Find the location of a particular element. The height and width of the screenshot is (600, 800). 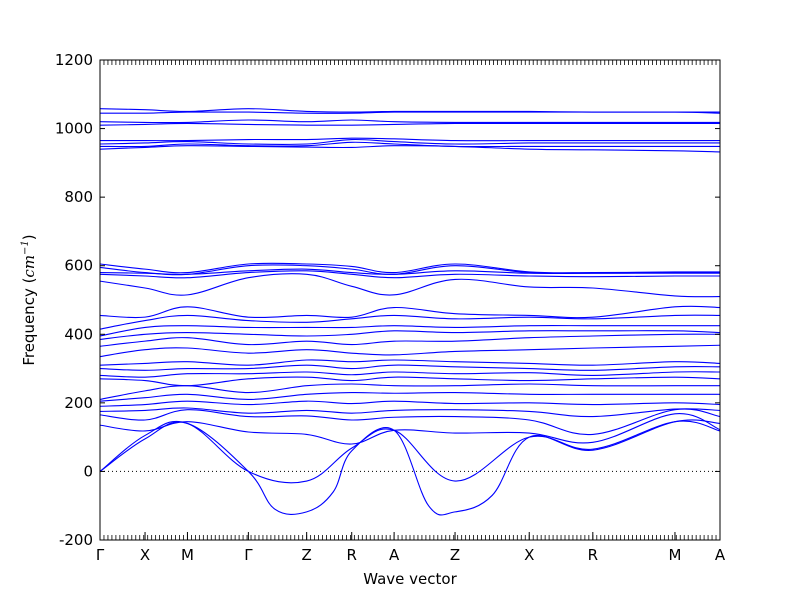

y-tick-label: 400 is located at coordinates (78, 334).